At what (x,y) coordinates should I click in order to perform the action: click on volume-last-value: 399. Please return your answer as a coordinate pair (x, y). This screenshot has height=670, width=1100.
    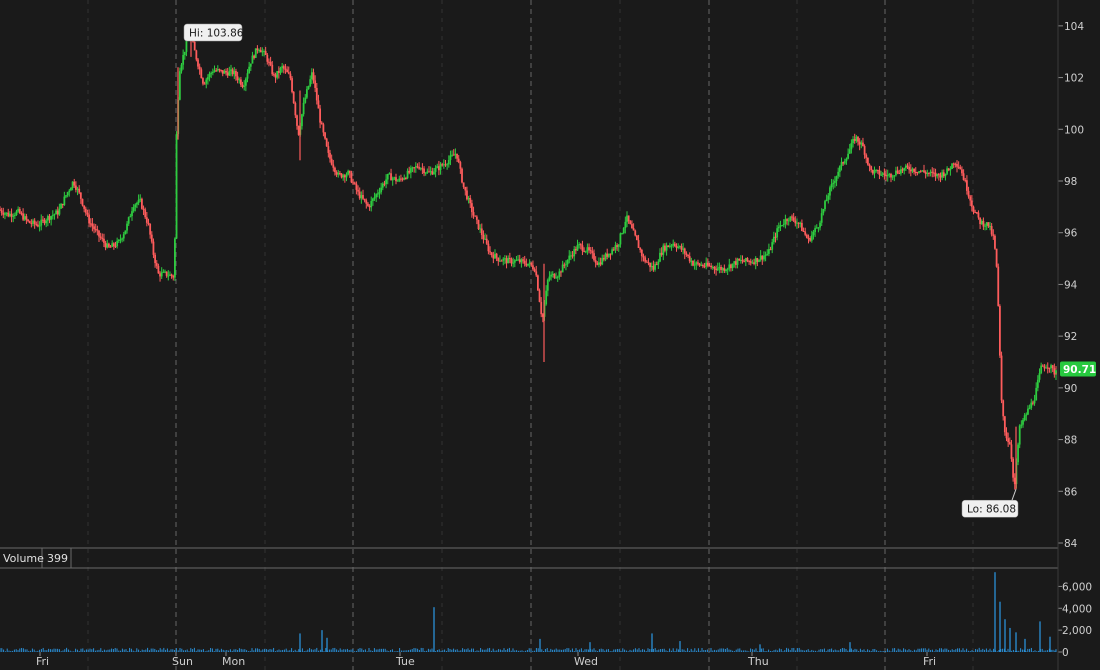
    Looking at the image, I should click on (57, 558).